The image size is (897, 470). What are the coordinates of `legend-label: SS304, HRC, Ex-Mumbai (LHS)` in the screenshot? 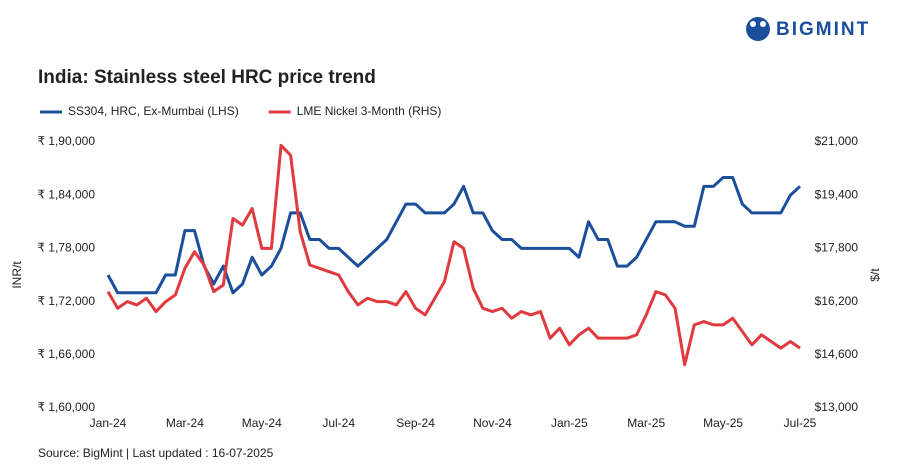 It's located at (153, 111).